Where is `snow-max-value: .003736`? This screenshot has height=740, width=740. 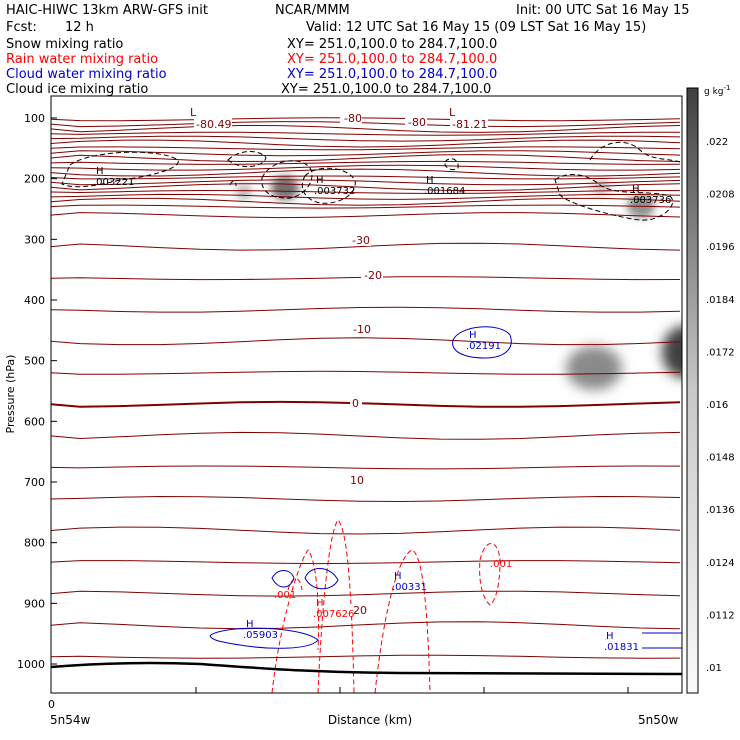
snow-max-value: .003736 is located at coordinates (650, 200).